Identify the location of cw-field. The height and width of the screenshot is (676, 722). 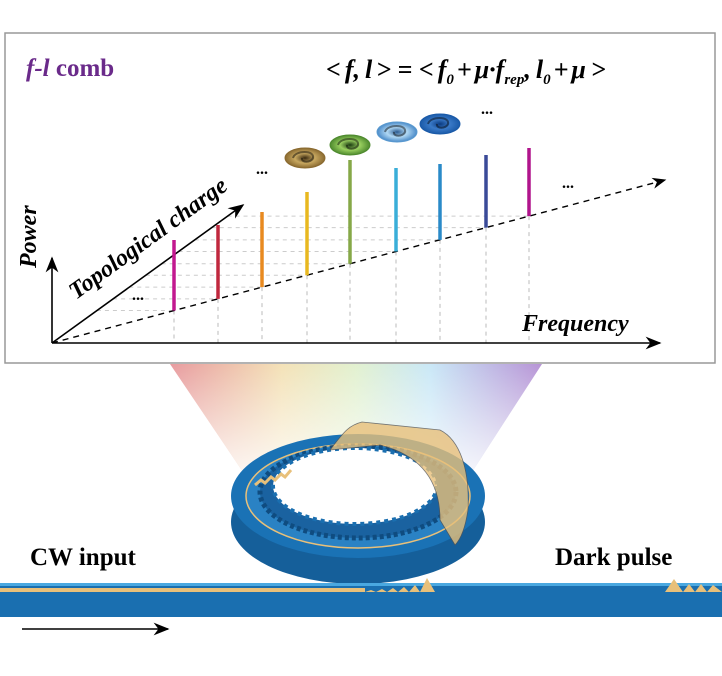
(182, 590).